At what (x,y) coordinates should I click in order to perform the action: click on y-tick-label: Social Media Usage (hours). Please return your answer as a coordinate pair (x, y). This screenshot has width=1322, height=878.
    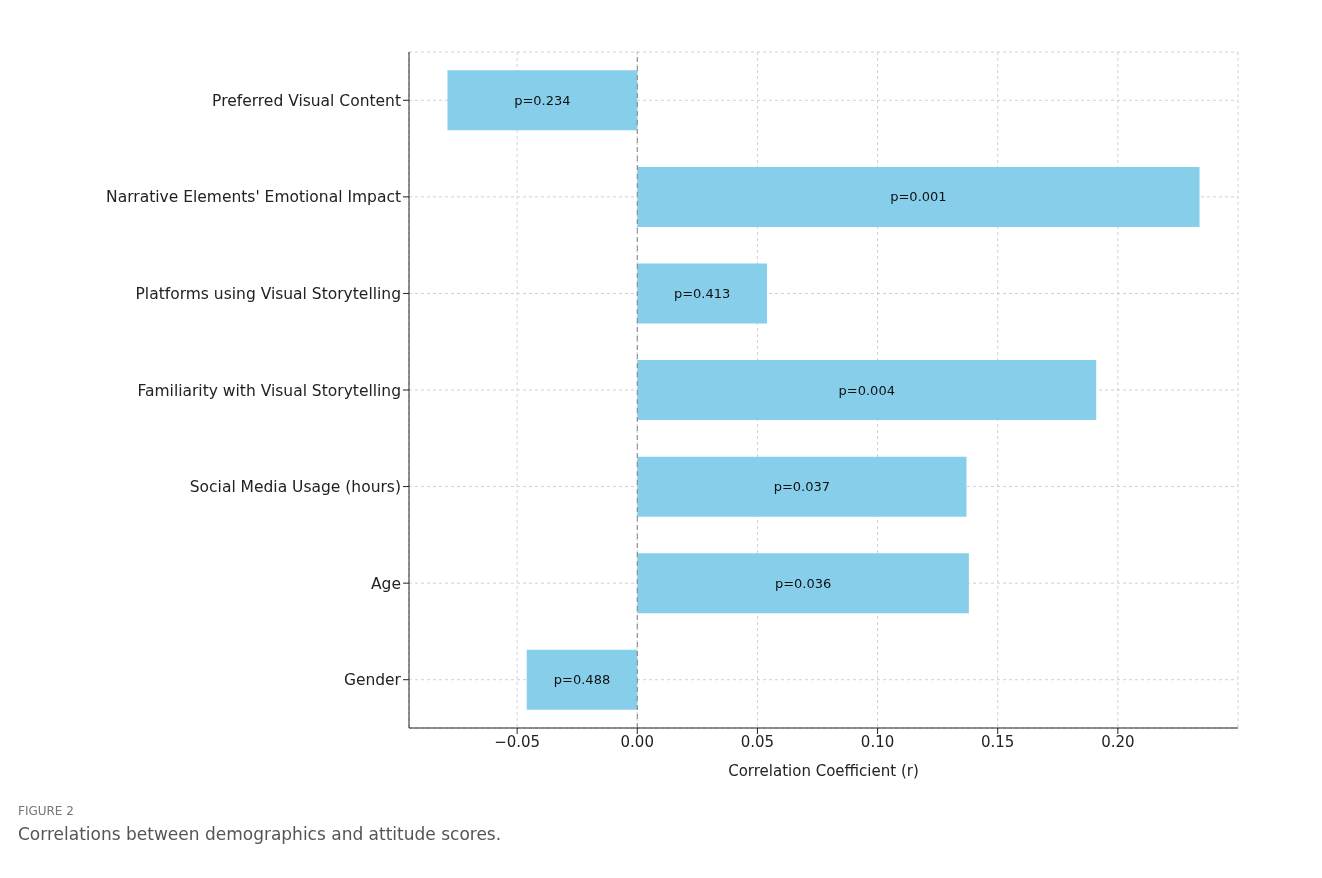
    Looking at the image, I should click on (295, 487).